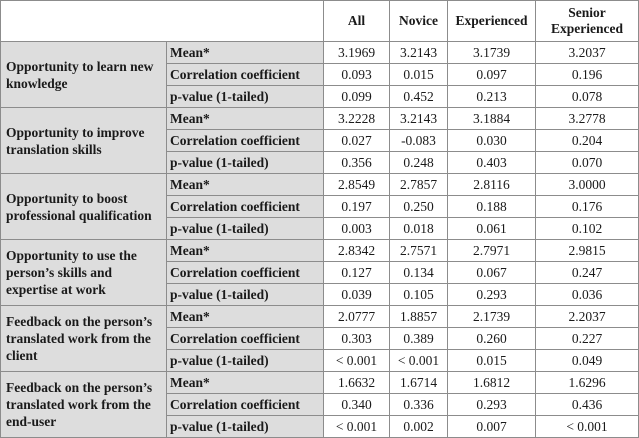 This screenshot has height=438, width=639. Describe the element at coordinates (587, 382) in the screenshot. I see `value-cell-senior-experienced: 1.6296` at that location.